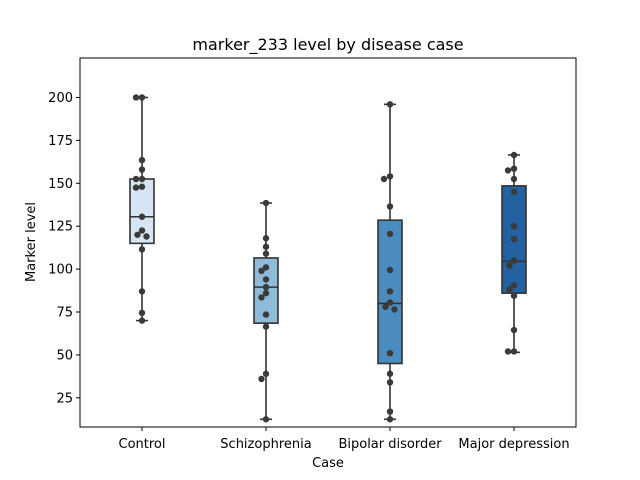 The width and height of the screenshot is (640, 480). What do you see at coordinates (60, 98) in the screenshot?
I see `y-tick-label: 200` at bounding box center [60, 98].